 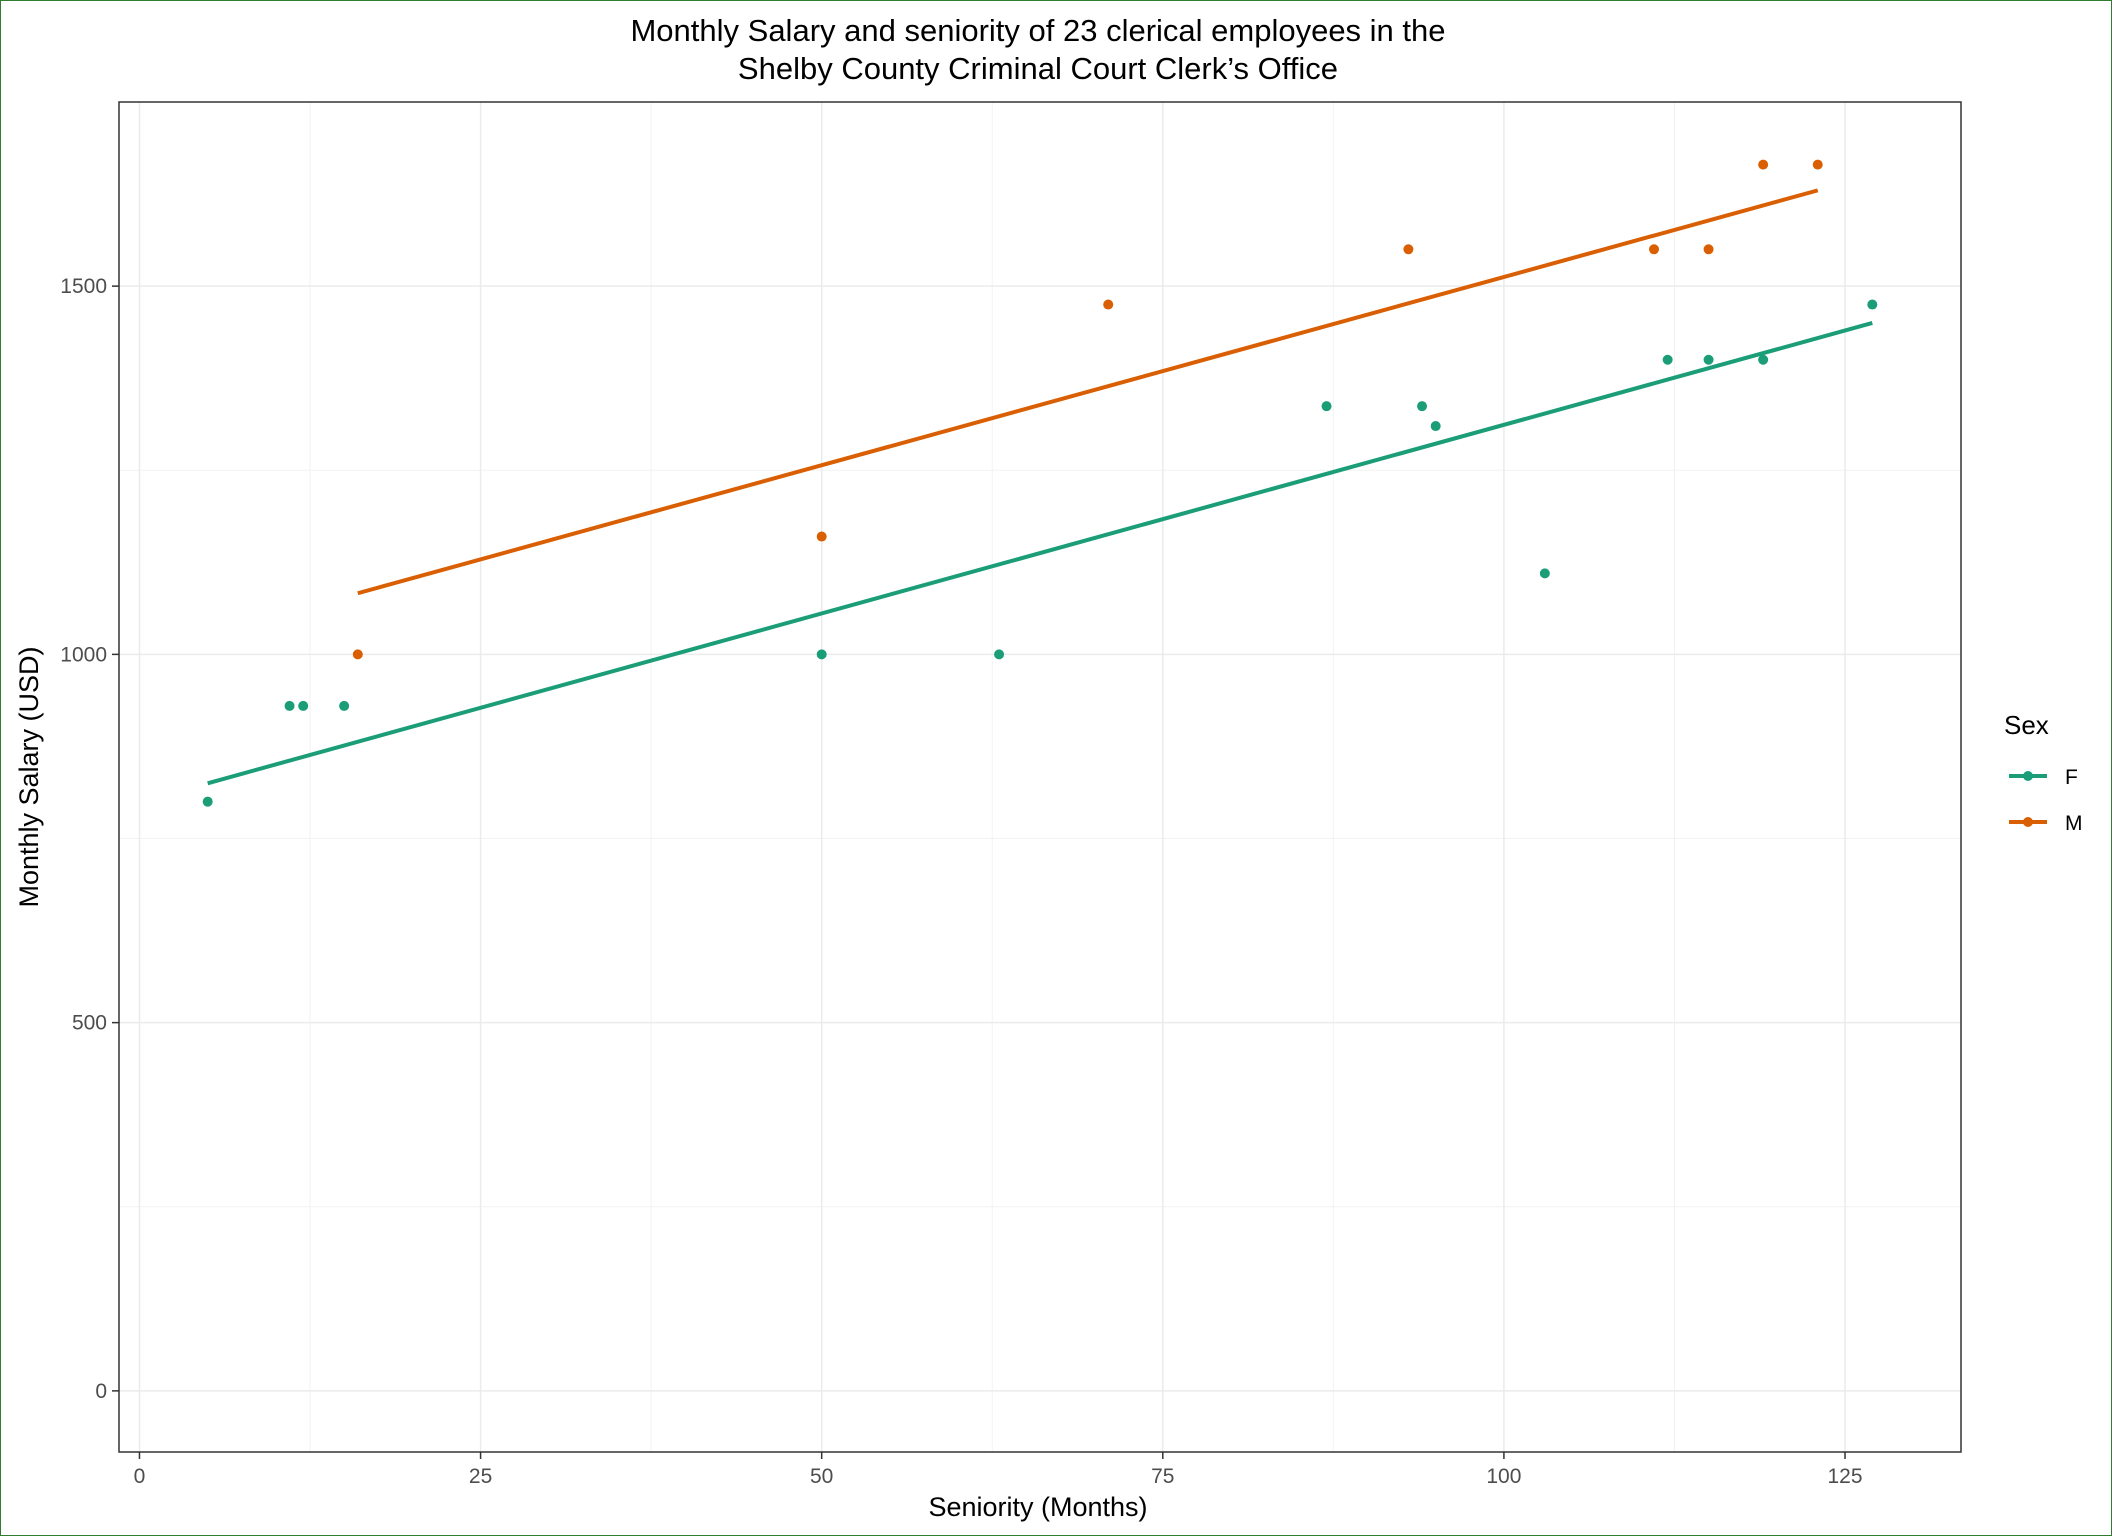 I want to click on x-tick-label: 50, so click(x=821, y=1476).